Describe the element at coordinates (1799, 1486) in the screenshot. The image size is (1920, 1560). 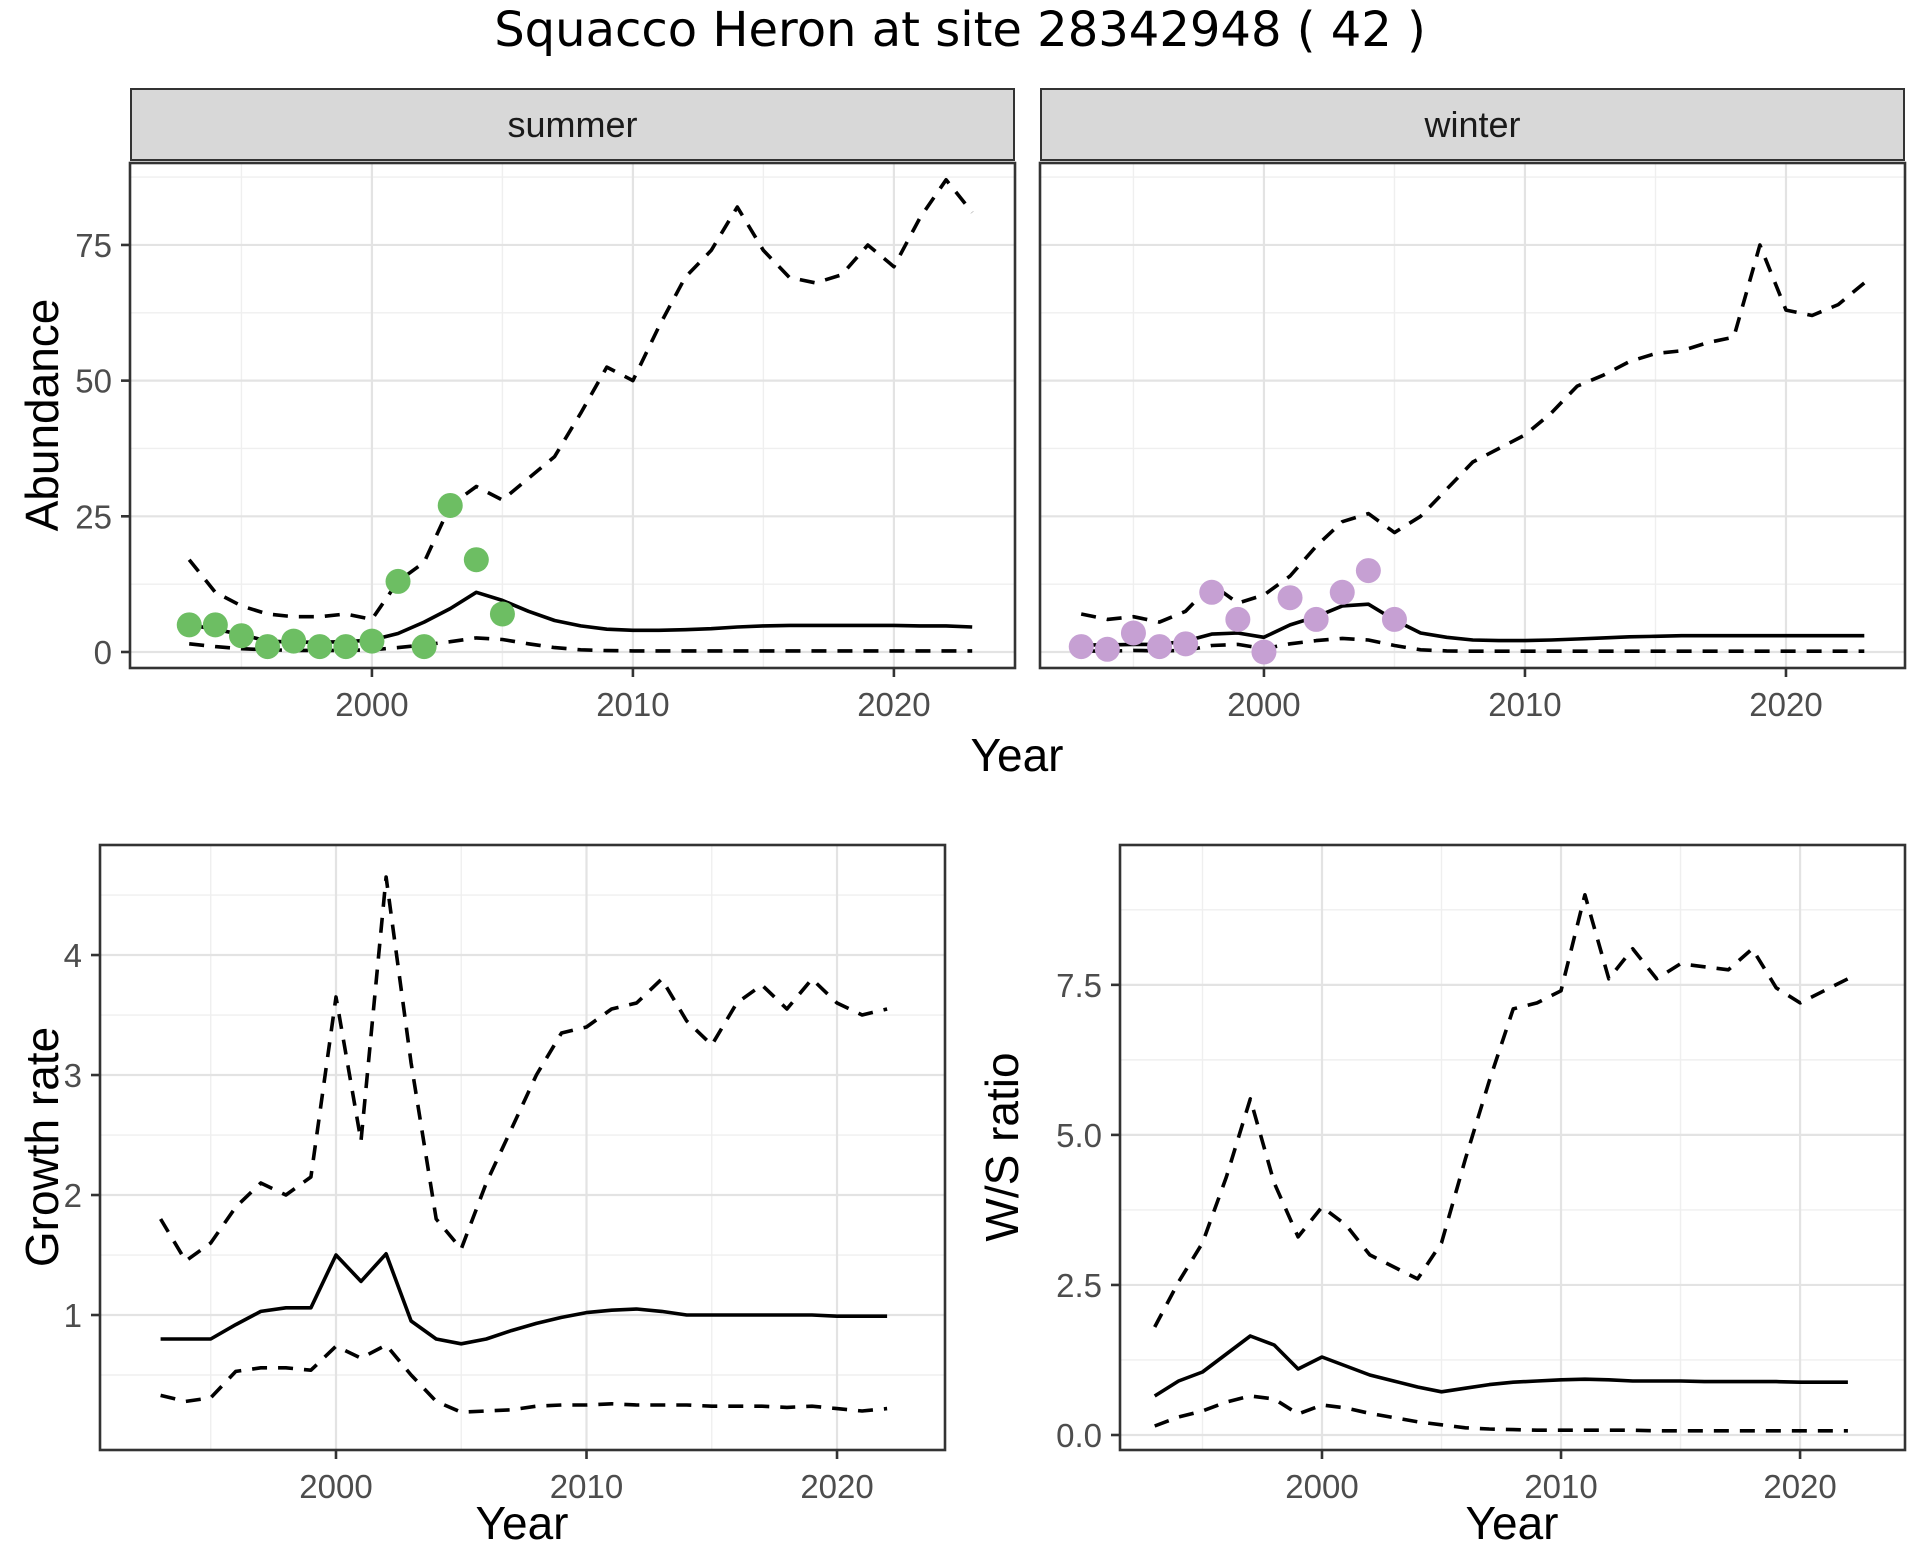
I see `ws_ratio-x-tick-label: 2020` at that location.